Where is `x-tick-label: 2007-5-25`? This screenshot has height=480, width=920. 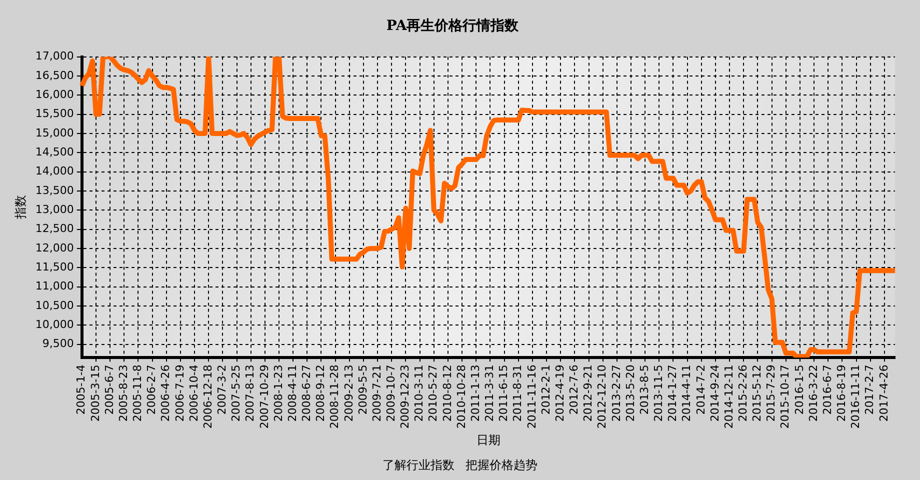
x-tick-label: 2007-5-25 is located at coordinates (236, 393).